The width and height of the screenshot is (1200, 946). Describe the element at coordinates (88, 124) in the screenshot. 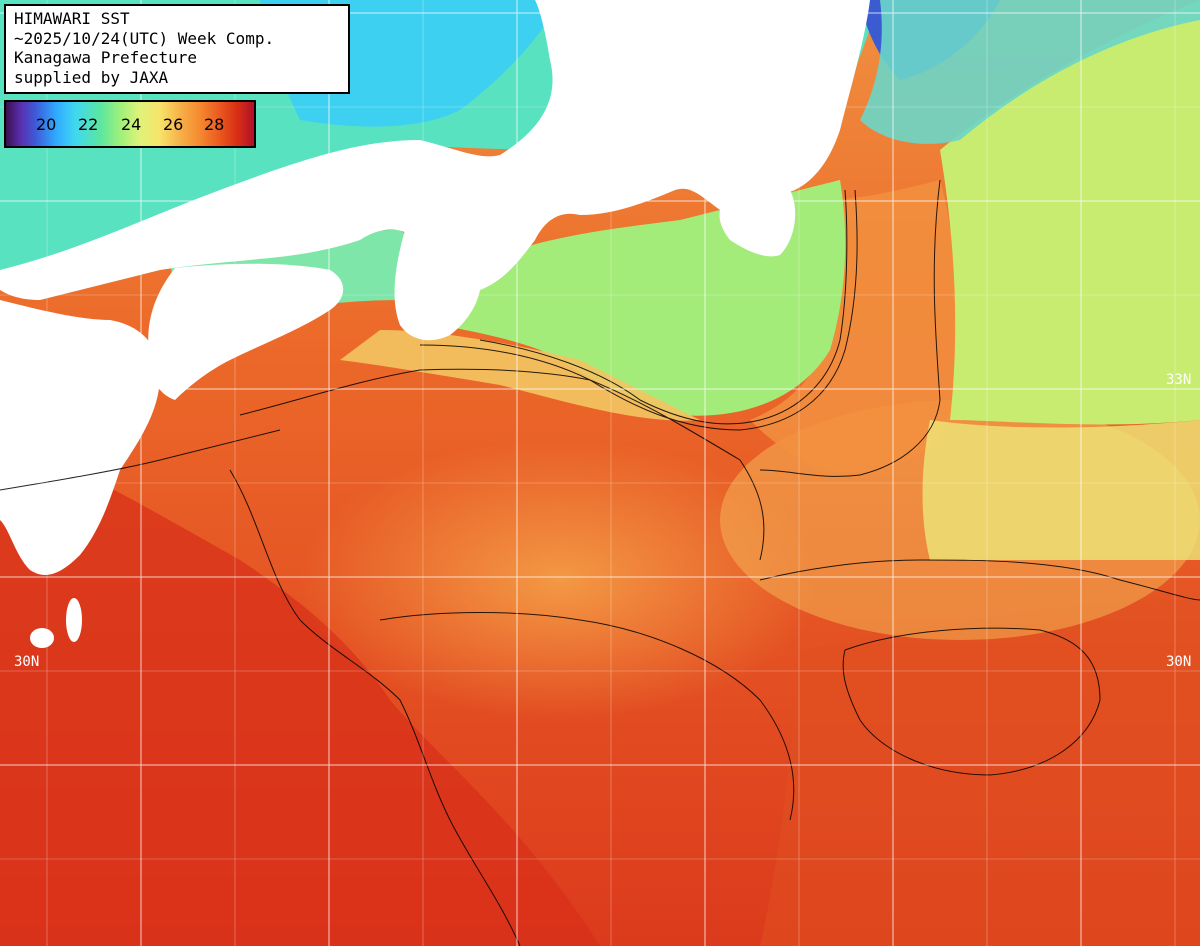

I see `legend-tick-22: 22` at that location.